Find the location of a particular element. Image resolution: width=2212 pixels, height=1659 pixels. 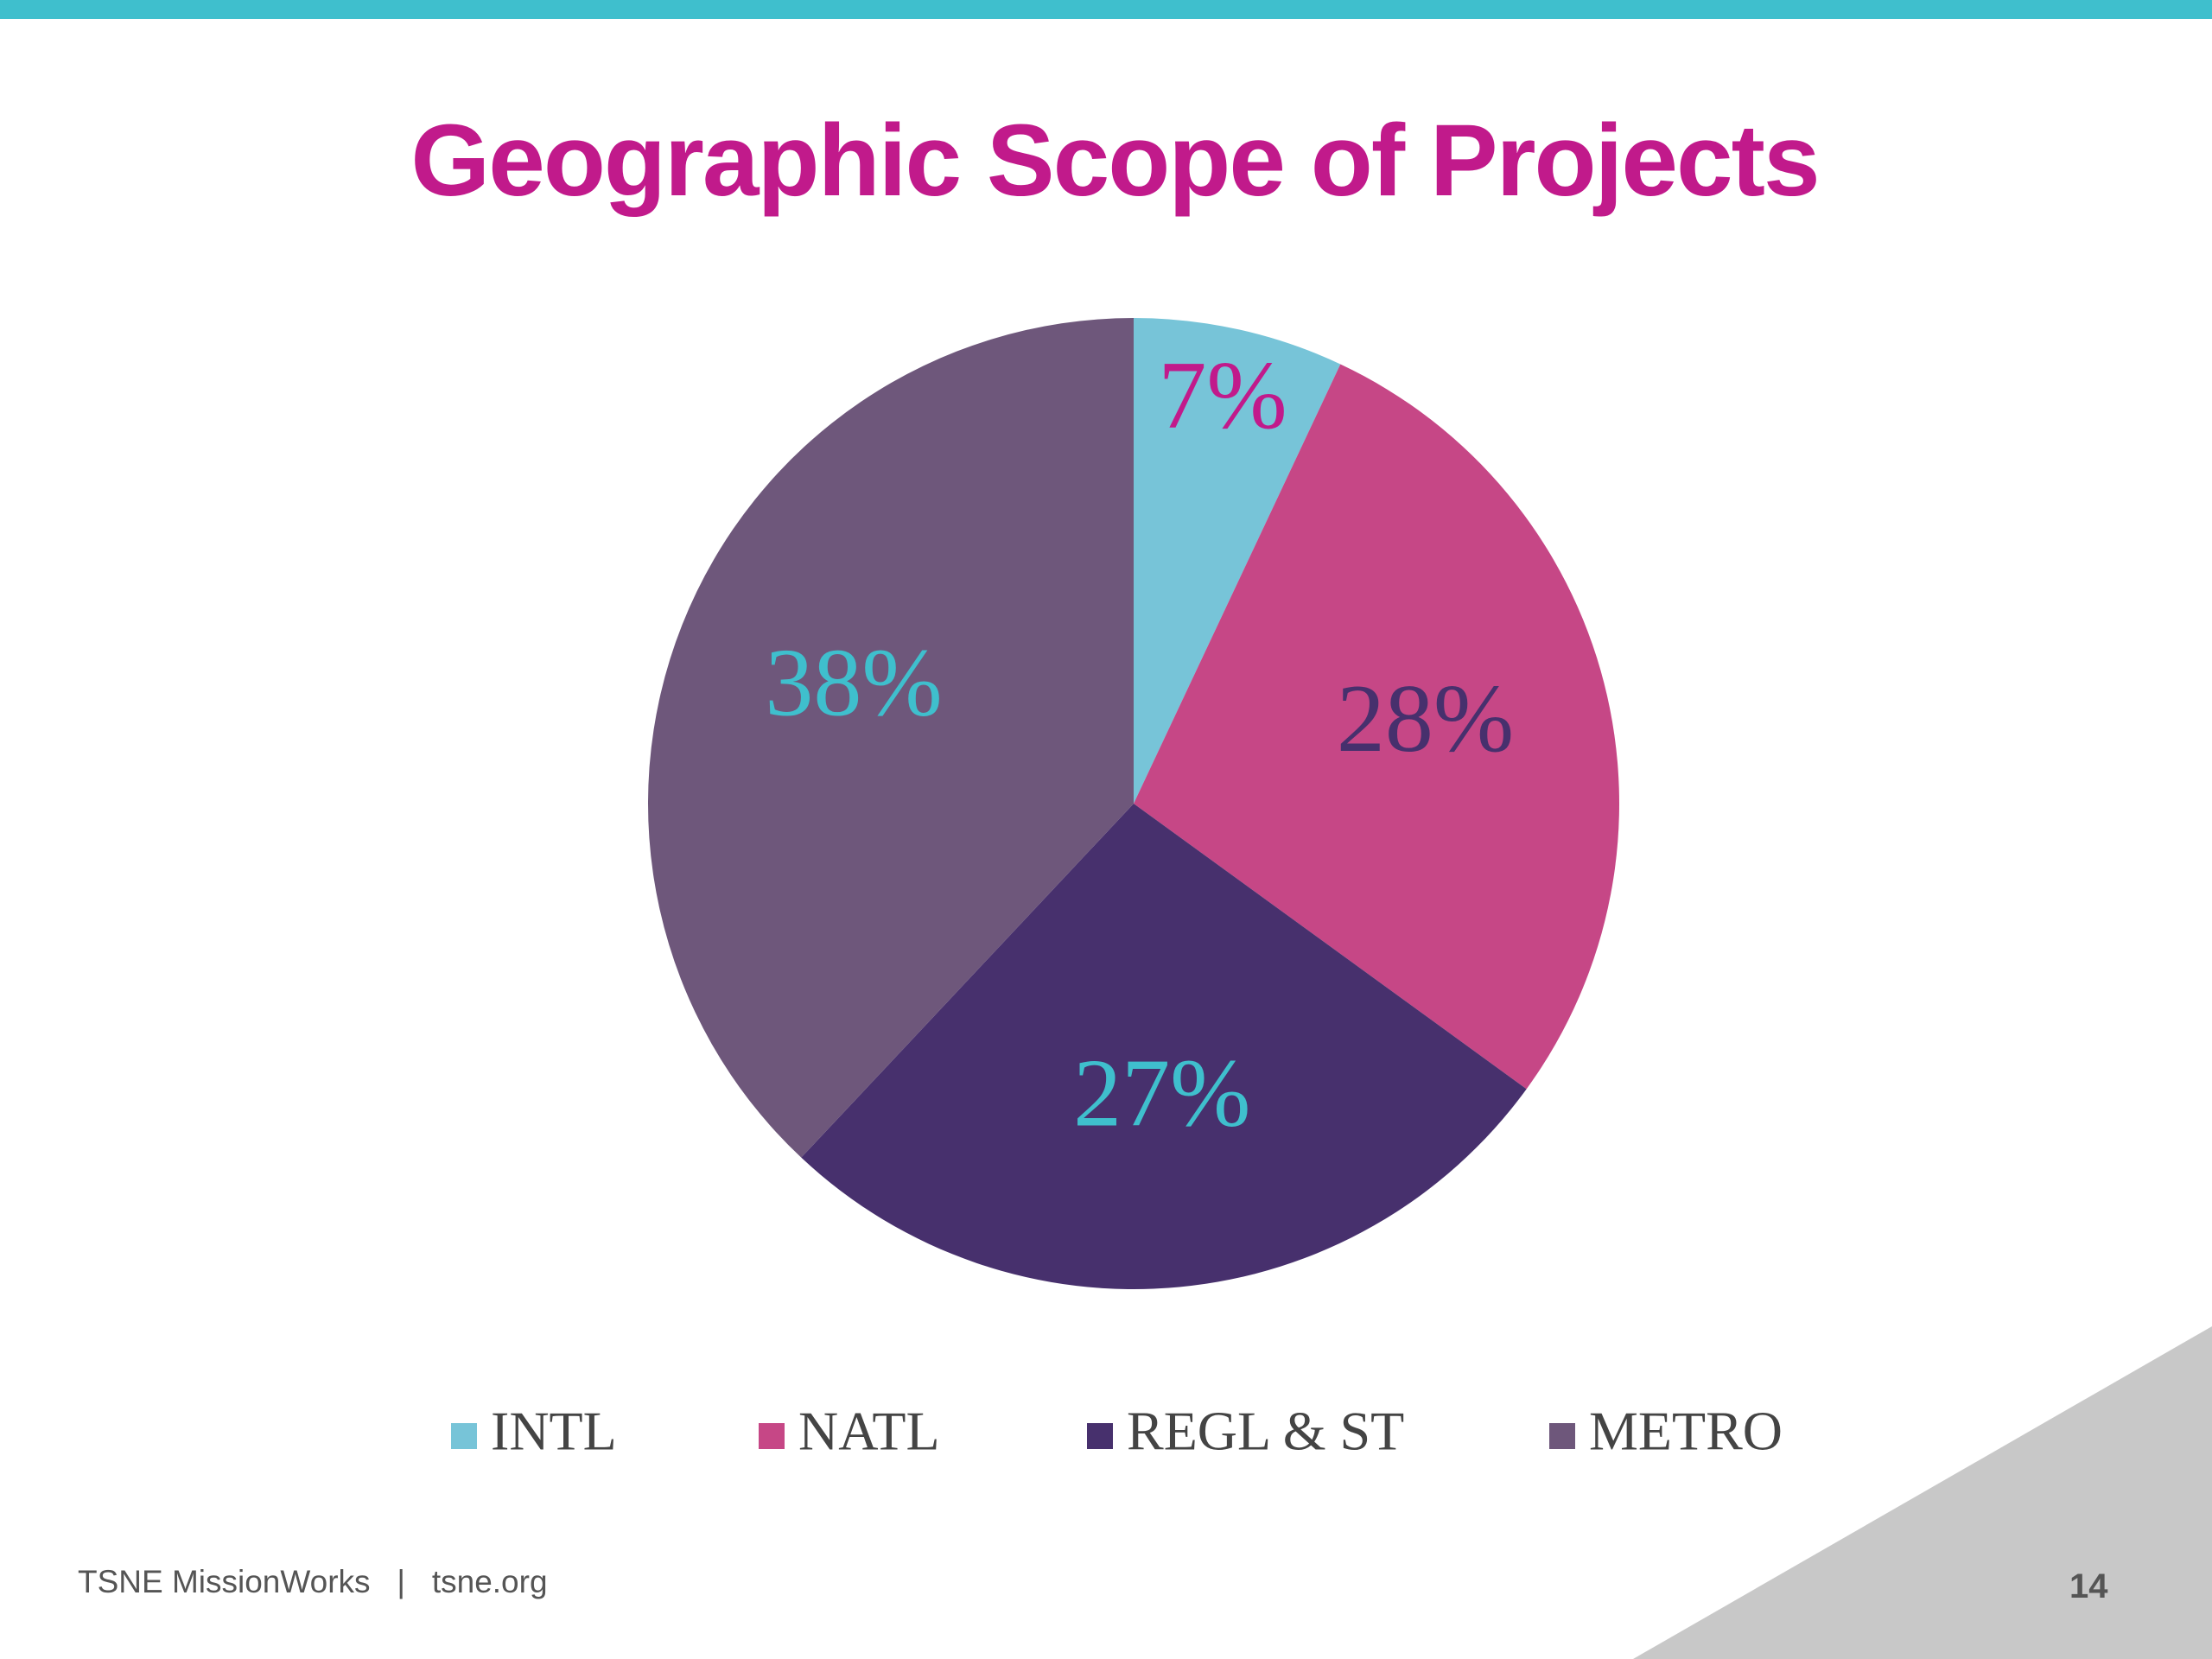

footer-site-link: tsne.org is located at coordinates (489, 1581).